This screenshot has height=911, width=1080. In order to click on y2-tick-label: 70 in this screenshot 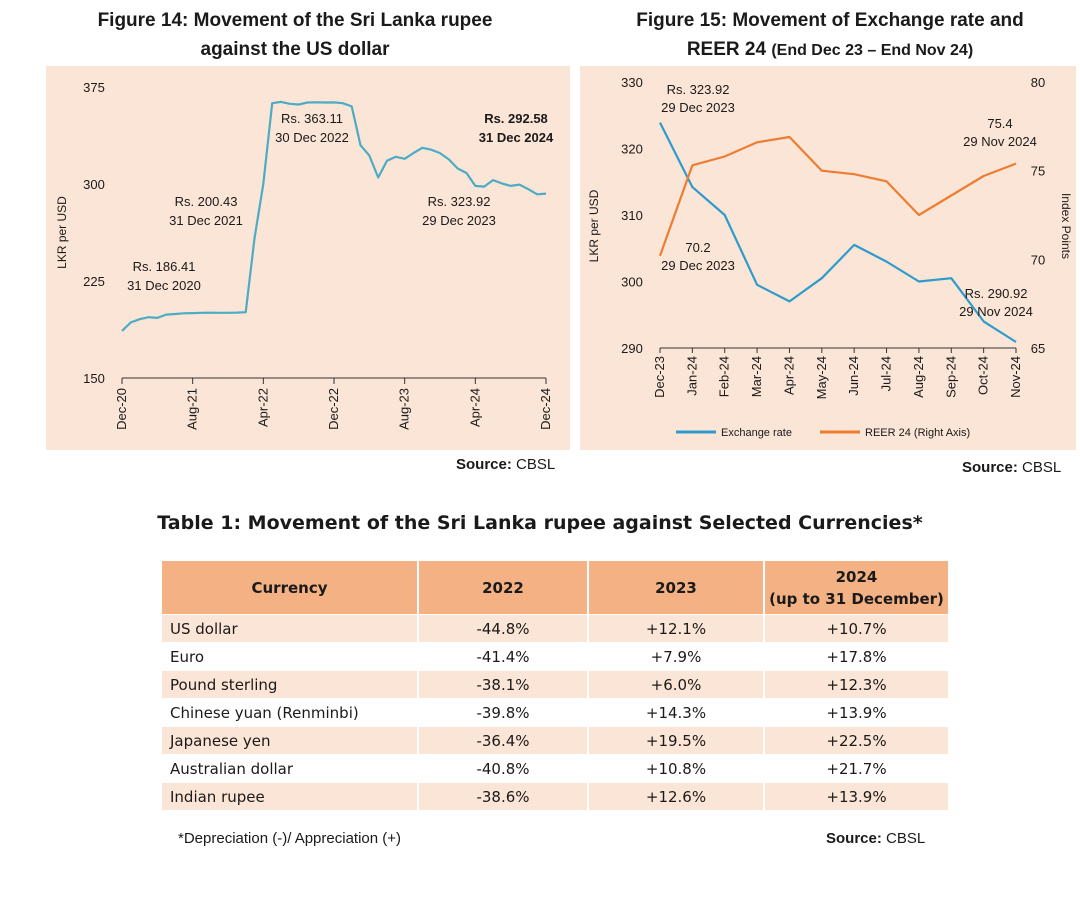, I will do `click(1038, 259)`.